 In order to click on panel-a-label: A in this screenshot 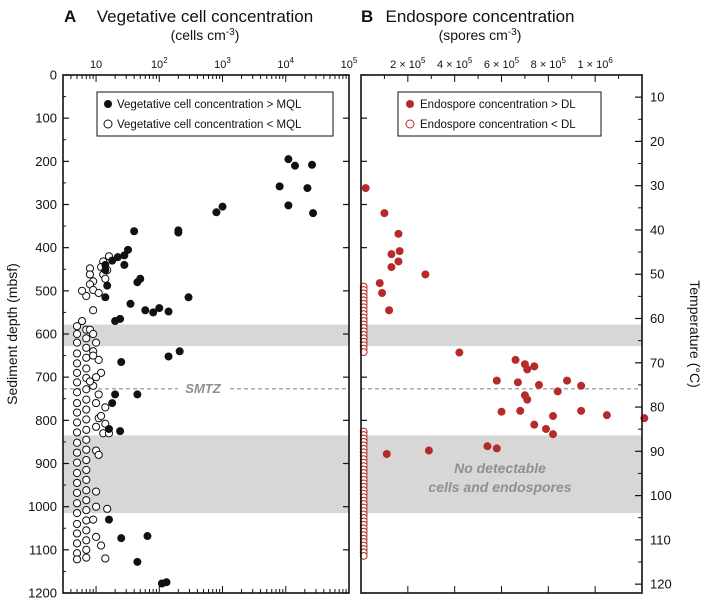, I will do `click(70, 16)`.